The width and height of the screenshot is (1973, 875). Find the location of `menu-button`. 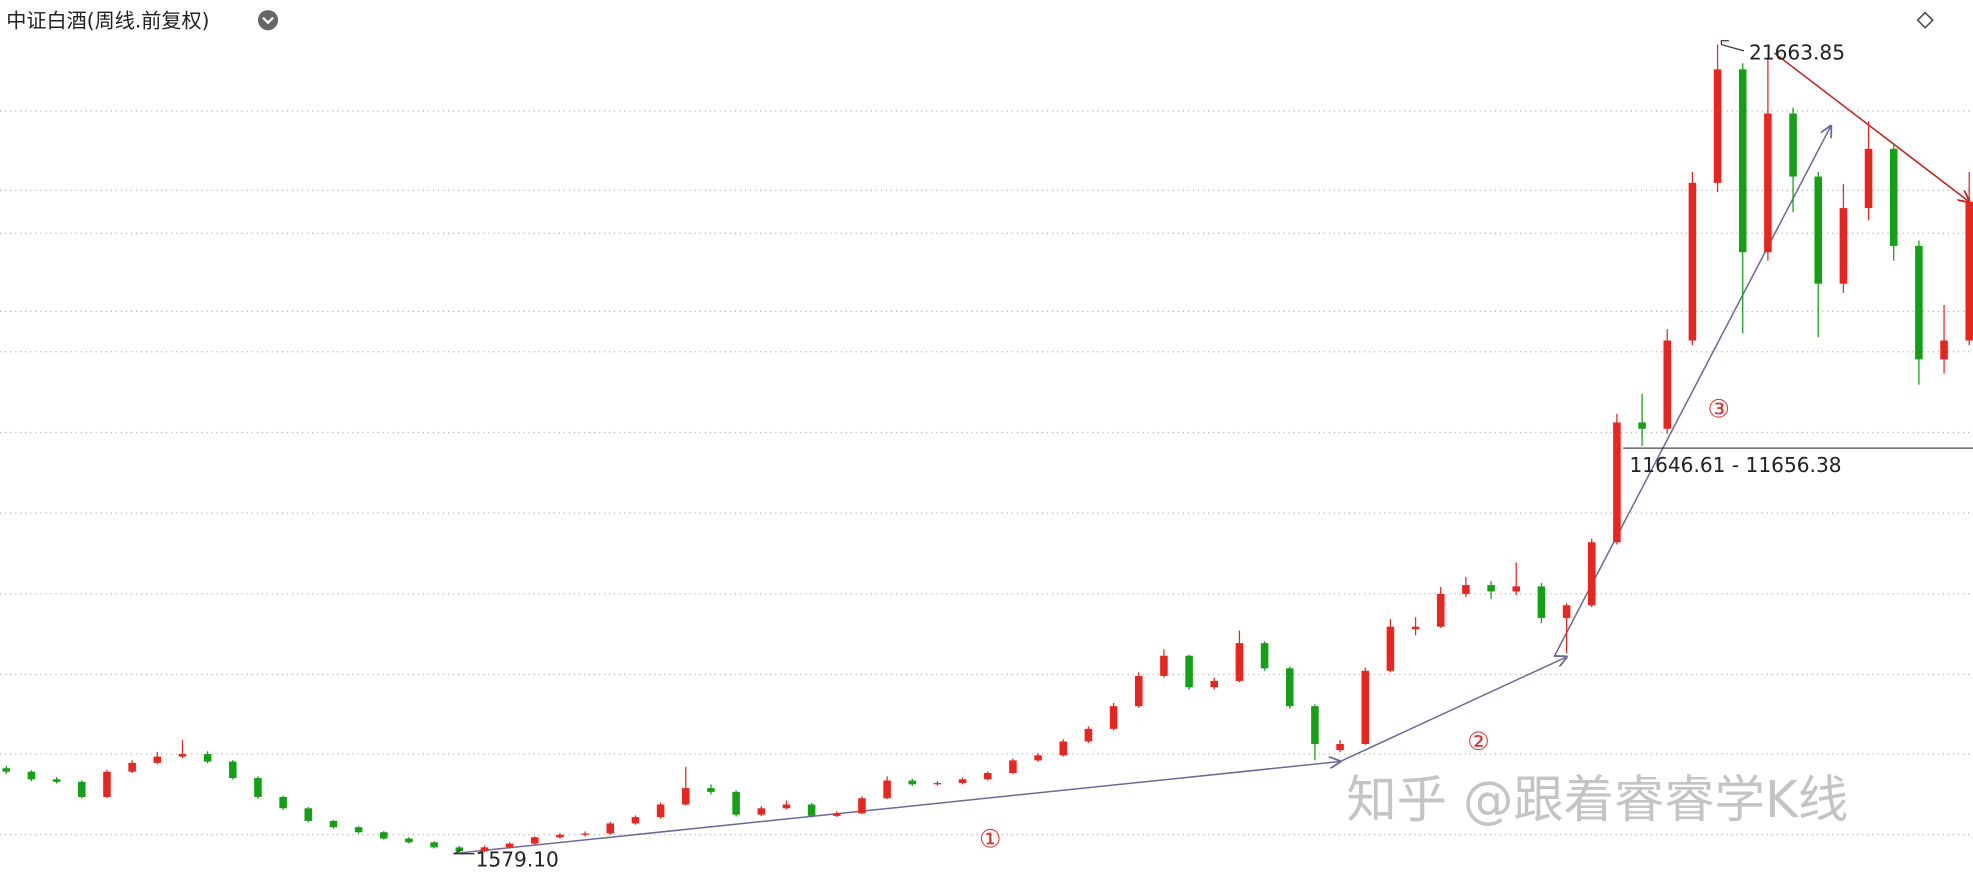

menu-button is located at coordinates (268, 20).